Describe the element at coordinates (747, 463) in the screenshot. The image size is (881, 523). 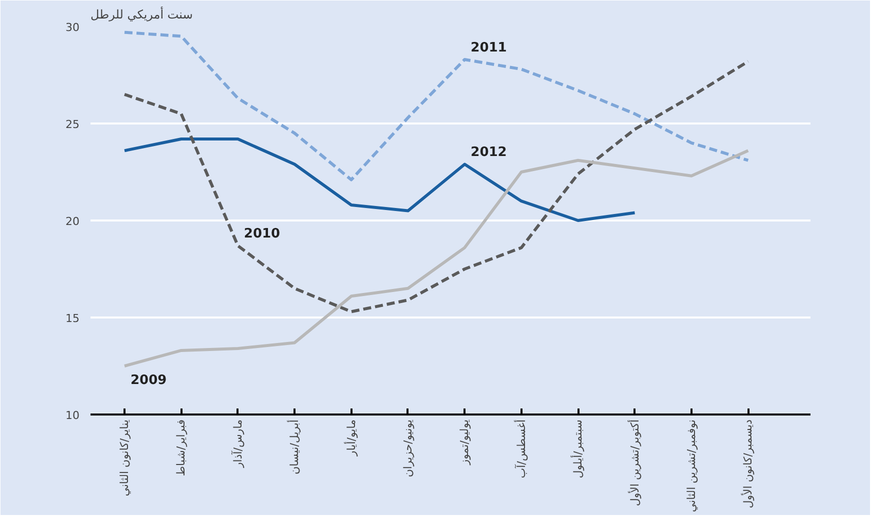
I see `x-tick-label: ديسمبر/كانون الأول` at that location.